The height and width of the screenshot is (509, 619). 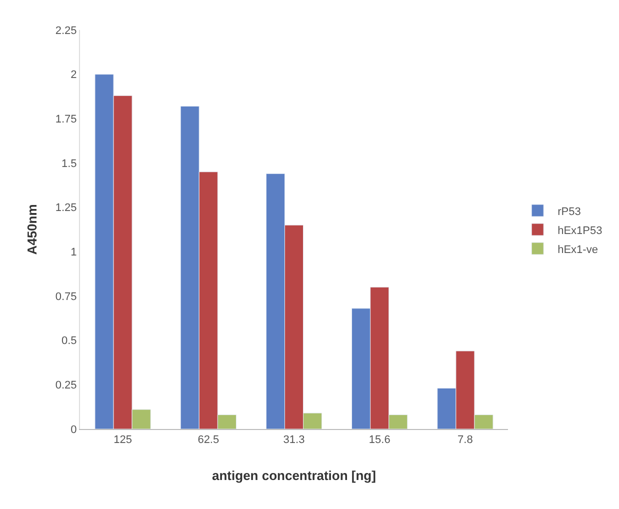 What do you see at coordinates (73, 430) in the screenshot?
I see `y-tick-label: 0` at bounding box center [73, 430].